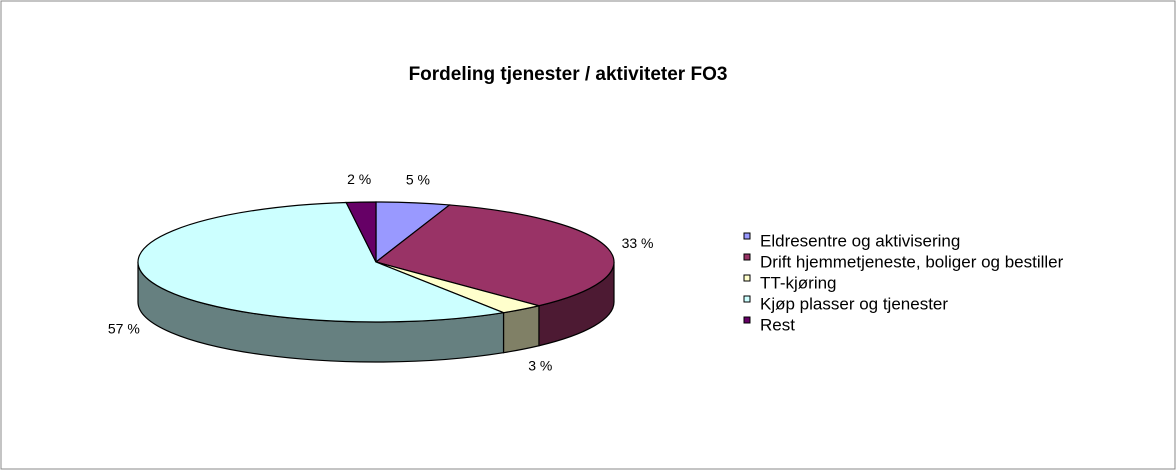  I want to click on legend-label: Kjøp plasser og tjenester, so click(854, 303).